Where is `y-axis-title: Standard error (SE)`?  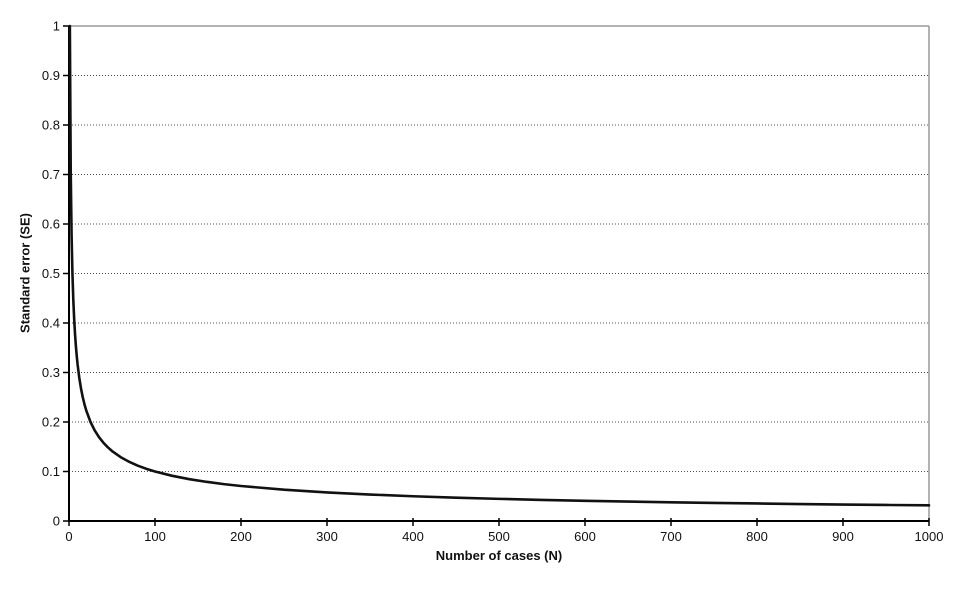
y-axis-title: Standard error (SE) is located at coordinates (25, 273).